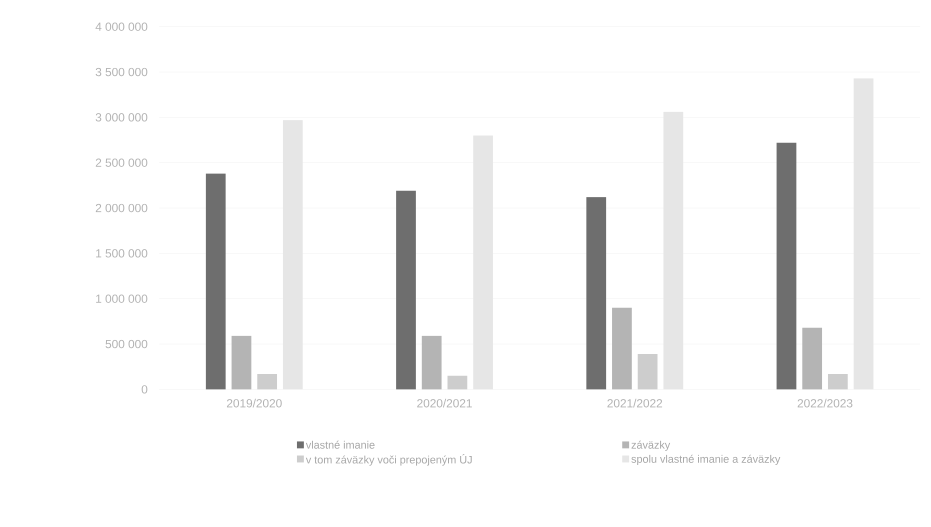 This screenshot has height=527, width=931. Describe the element at coordinates (122, 72) in the screenshot. I see `y-tick-label: 3 500 000` at that location.